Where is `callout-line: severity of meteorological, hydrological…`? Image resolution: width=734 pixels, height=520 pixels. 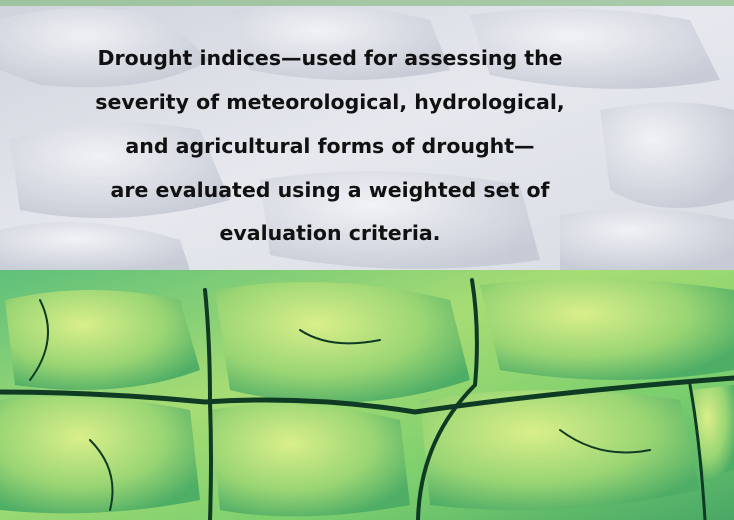 callout-line: severity of meteorological, hydrological… is located at coordinates (329, 102).